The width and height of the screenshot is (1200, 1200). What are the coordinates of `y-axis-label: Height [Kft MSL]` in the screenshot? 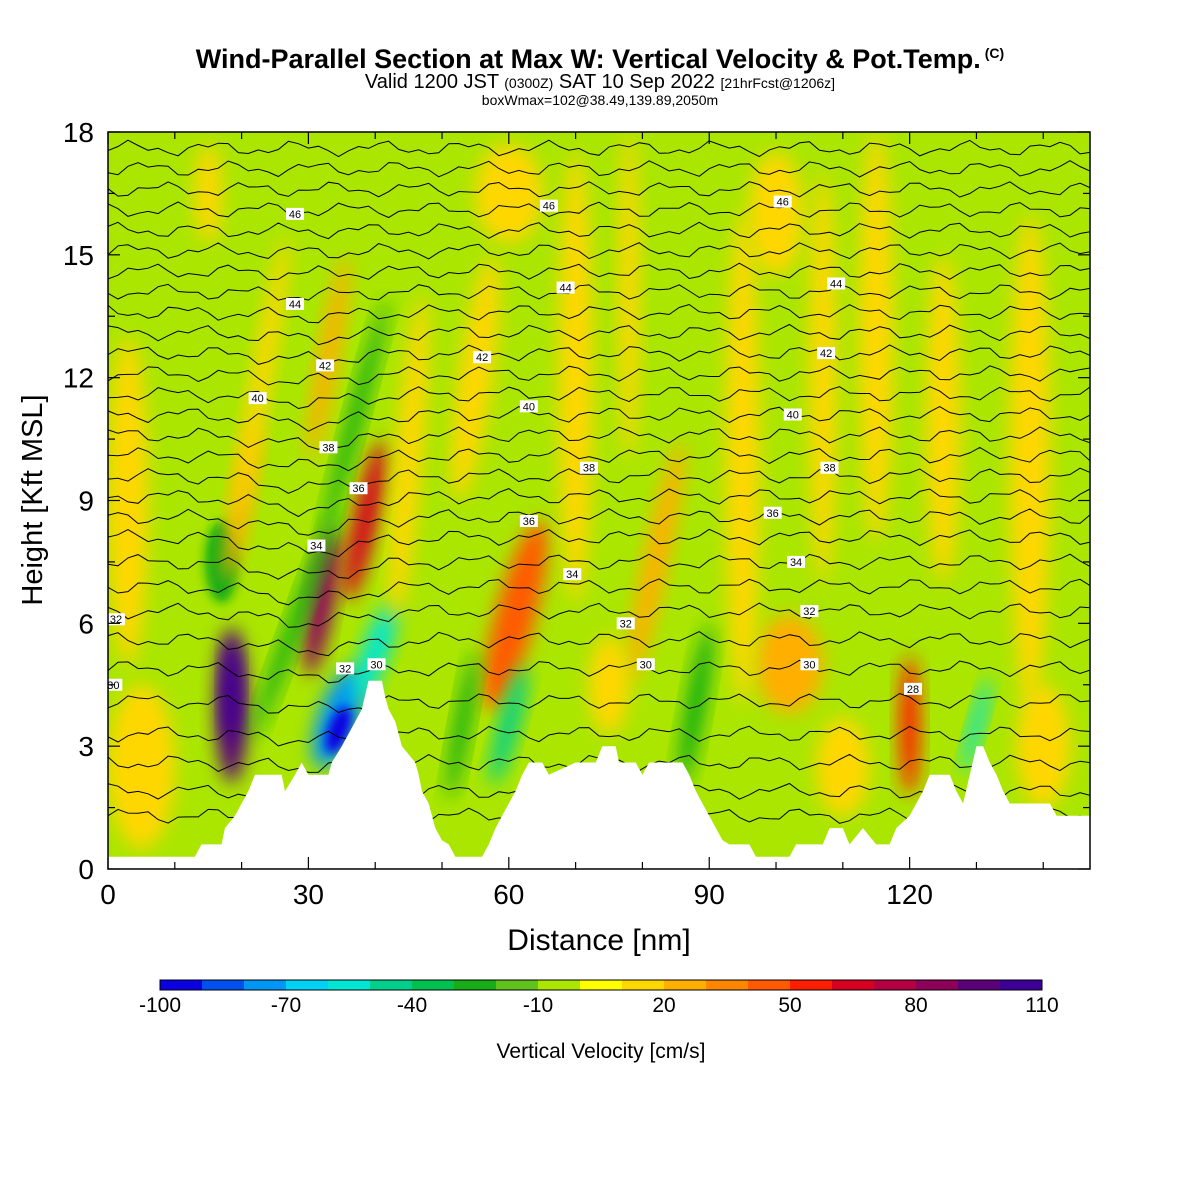 It's located at (33, 499).